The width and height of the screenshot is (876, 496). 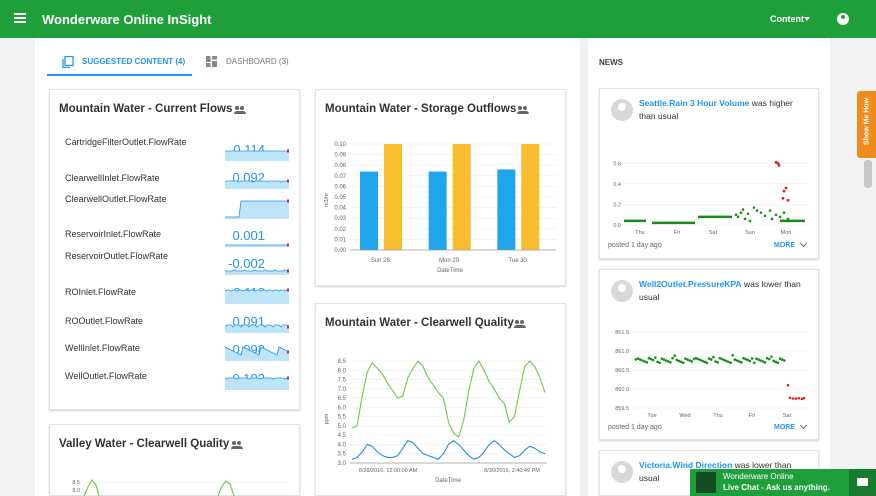 What do you see at coordinates (181, 487) in the screenshot?
I see `valley-quality-chart: 8.58.0` at bounding box center [181, 487].